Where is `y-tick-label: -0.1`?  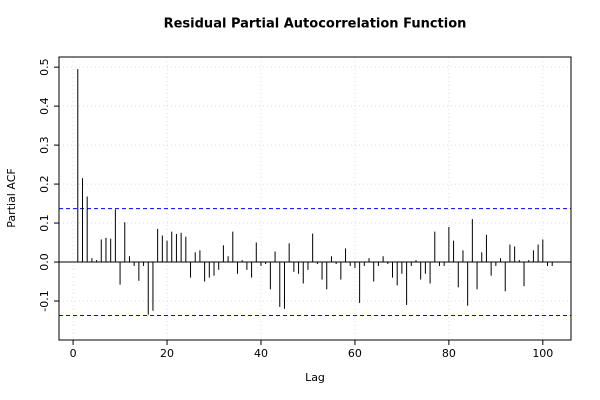 y-tick-label: -0.1 is located at coordinates (44, 300).